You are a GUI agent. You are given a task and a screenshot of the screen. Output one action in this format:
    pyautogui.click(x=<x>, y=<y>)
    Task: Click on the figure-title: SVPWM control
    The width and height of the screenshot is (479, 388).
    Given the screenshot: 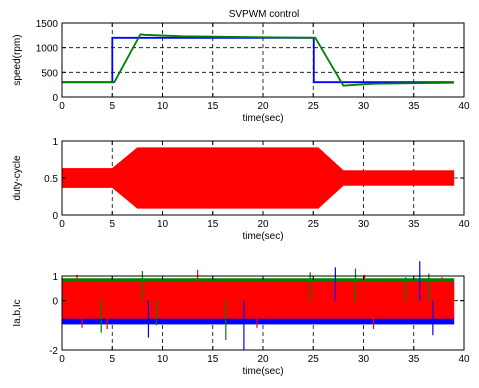 What is the action you would take?
    pyautogui.click(x=264, y=14)
    